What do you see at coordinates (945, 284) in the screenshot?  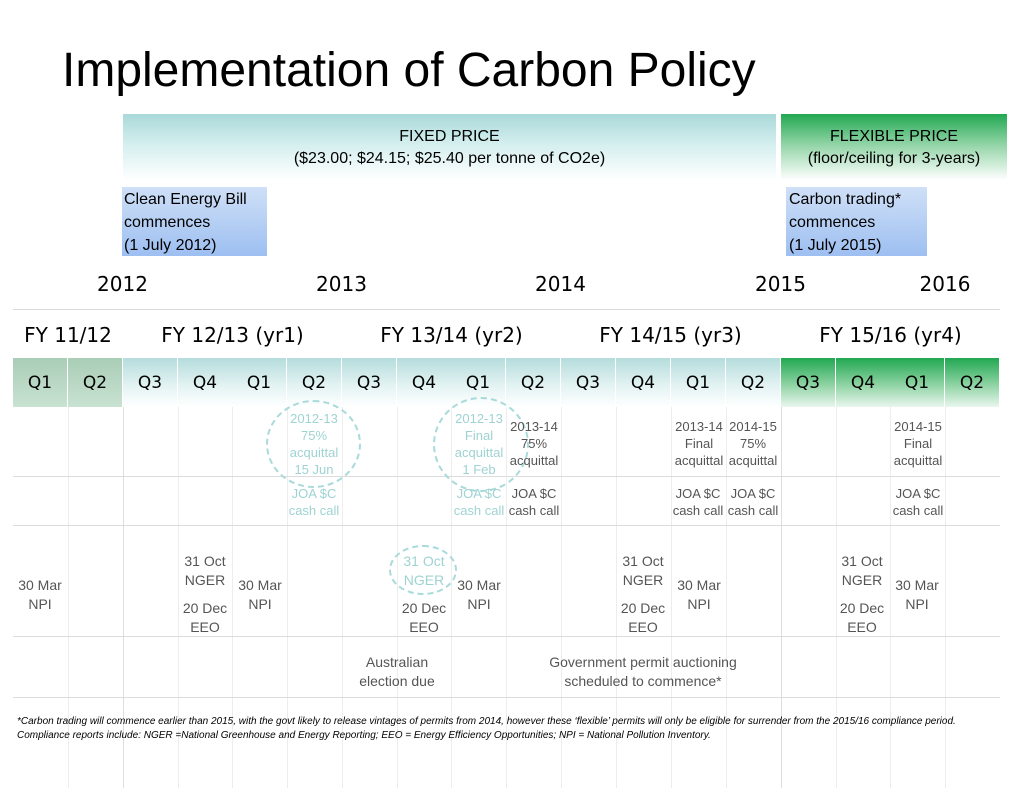 I see `year-cell: 2016` at bounding box center [945, 284].